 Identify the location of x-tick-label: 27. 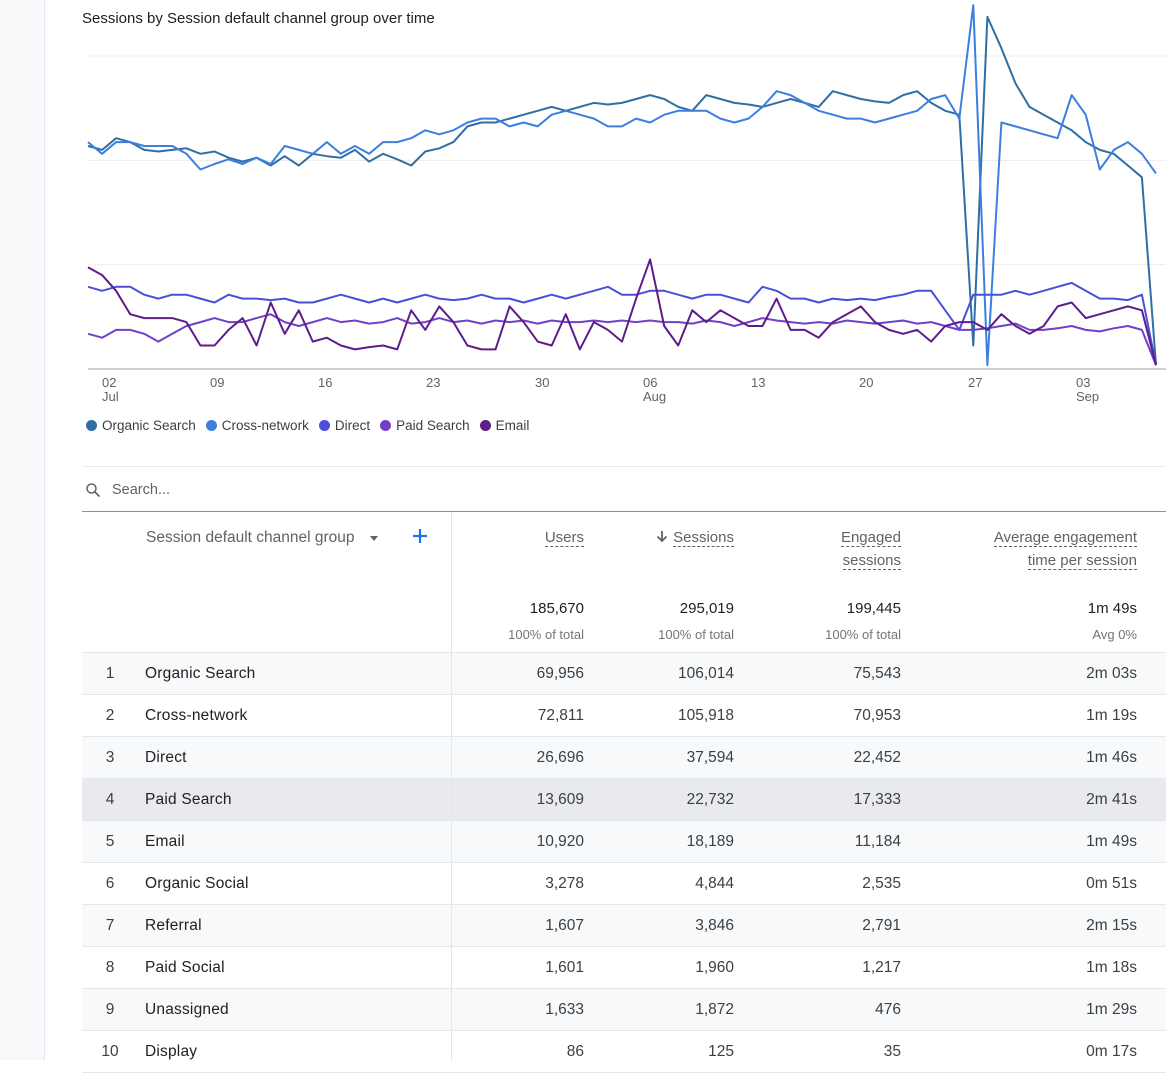
(975, 382).